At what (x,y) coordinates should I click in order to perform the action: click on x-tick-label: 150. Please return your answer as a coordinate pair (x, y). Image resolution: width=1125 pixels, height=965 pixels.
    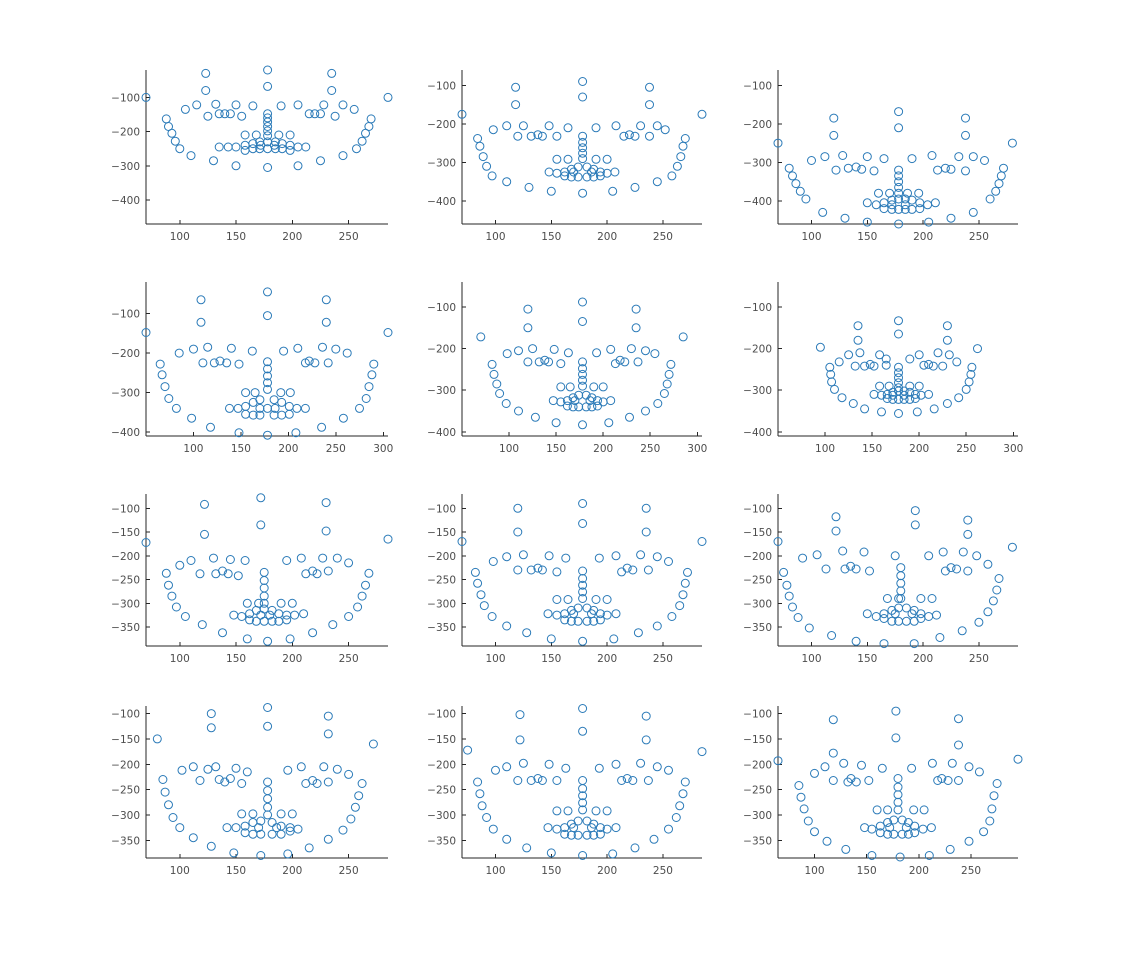
    Looking at the image, I should click on (867, 237).